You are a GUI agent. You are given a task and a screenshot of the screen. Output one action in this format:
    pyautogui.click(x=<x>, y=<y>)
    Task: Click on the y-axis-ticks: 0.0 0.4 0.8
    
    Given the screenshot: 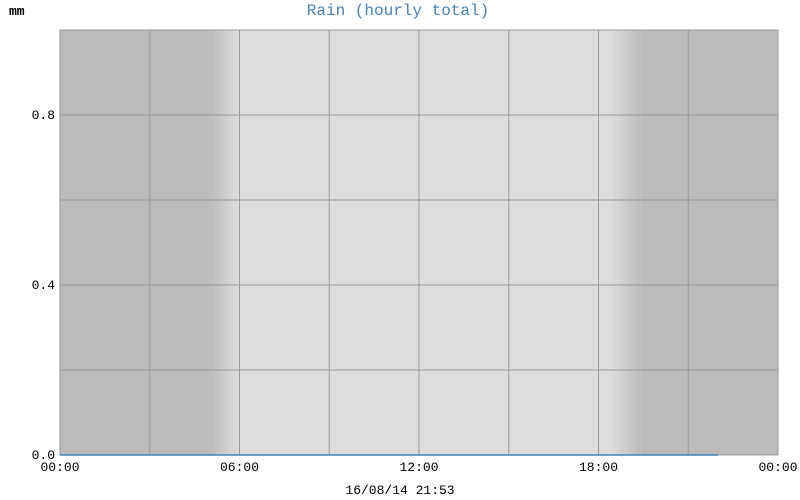 What is the action you would take?
    pyautogui.click(x=44, y=285)
    